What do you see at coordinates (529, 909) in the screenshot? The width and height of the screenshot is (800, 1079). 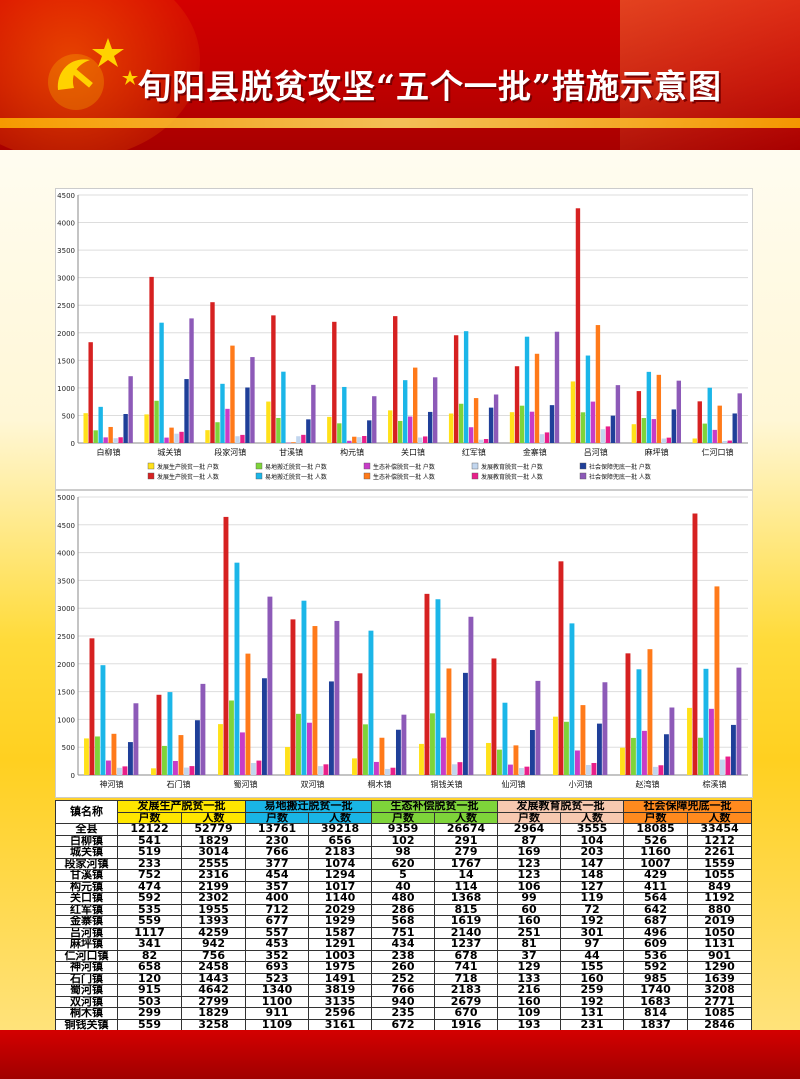 I see `table-cell-value: 60` at bounding box center [529, 909].